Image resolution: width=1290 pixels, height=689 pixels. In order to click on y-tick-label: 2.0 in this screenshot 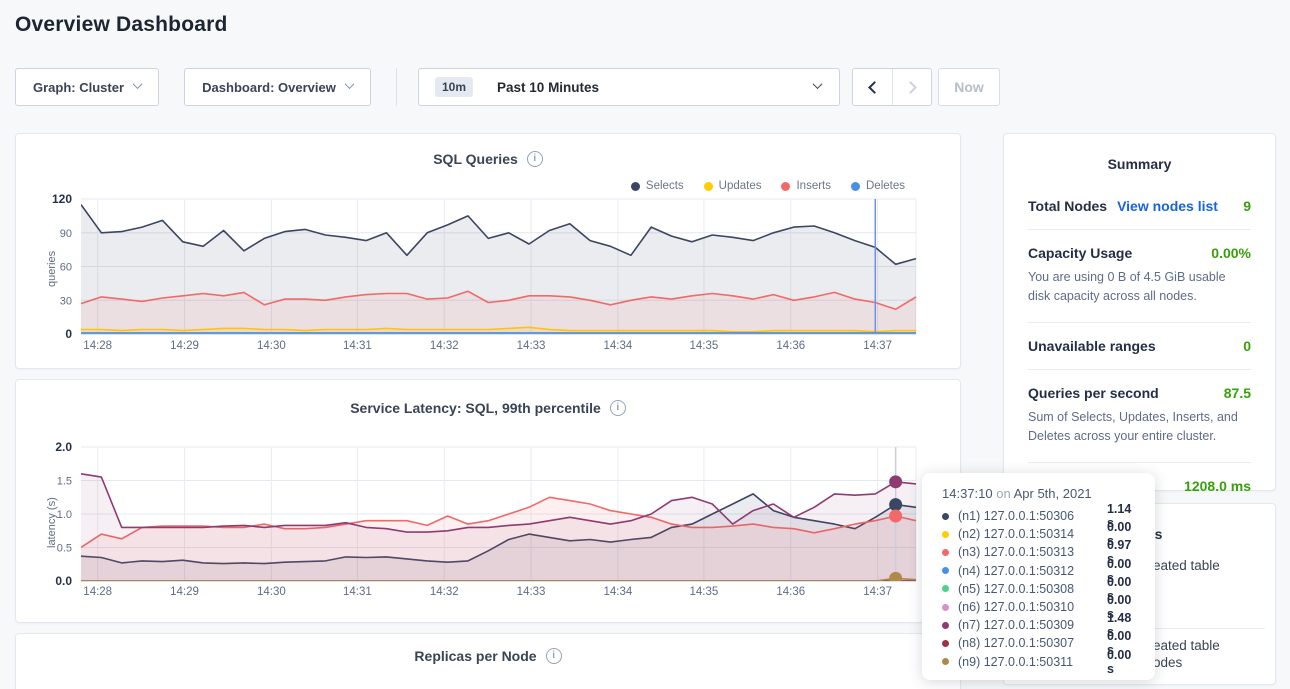, I will do `click(63, 447)`.